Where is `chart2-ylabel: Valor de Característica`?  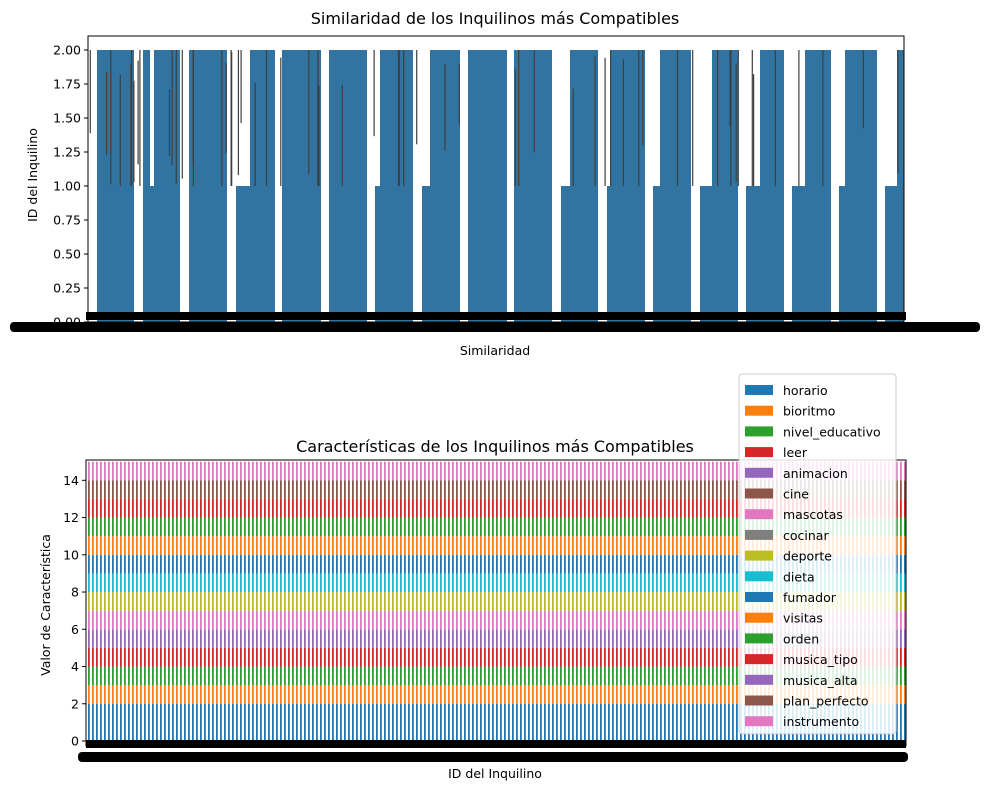
chart2-ylabel: Valor de Característica is located at coordinates (45, 605).